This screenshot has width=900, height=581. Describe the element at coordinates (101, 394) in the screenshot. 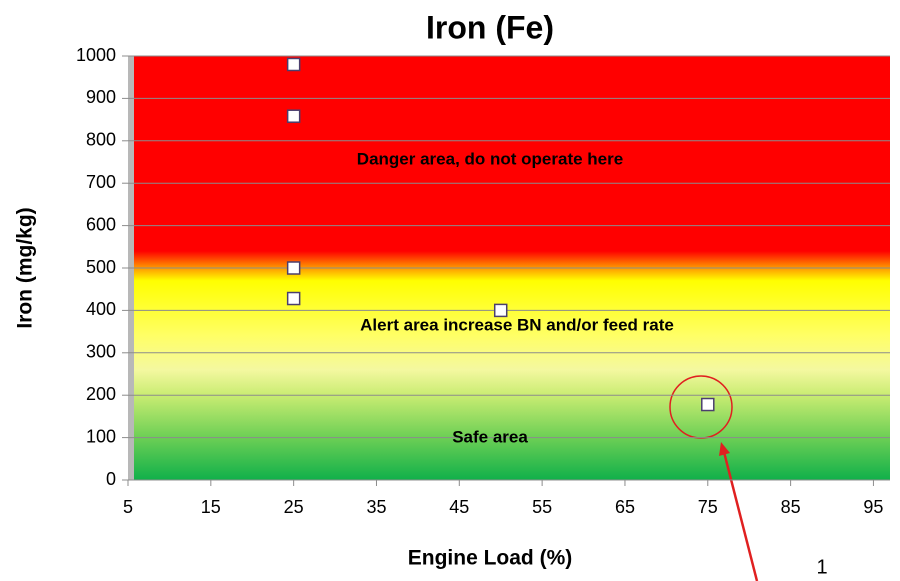

I see `y-tick-label: 200` at that location.